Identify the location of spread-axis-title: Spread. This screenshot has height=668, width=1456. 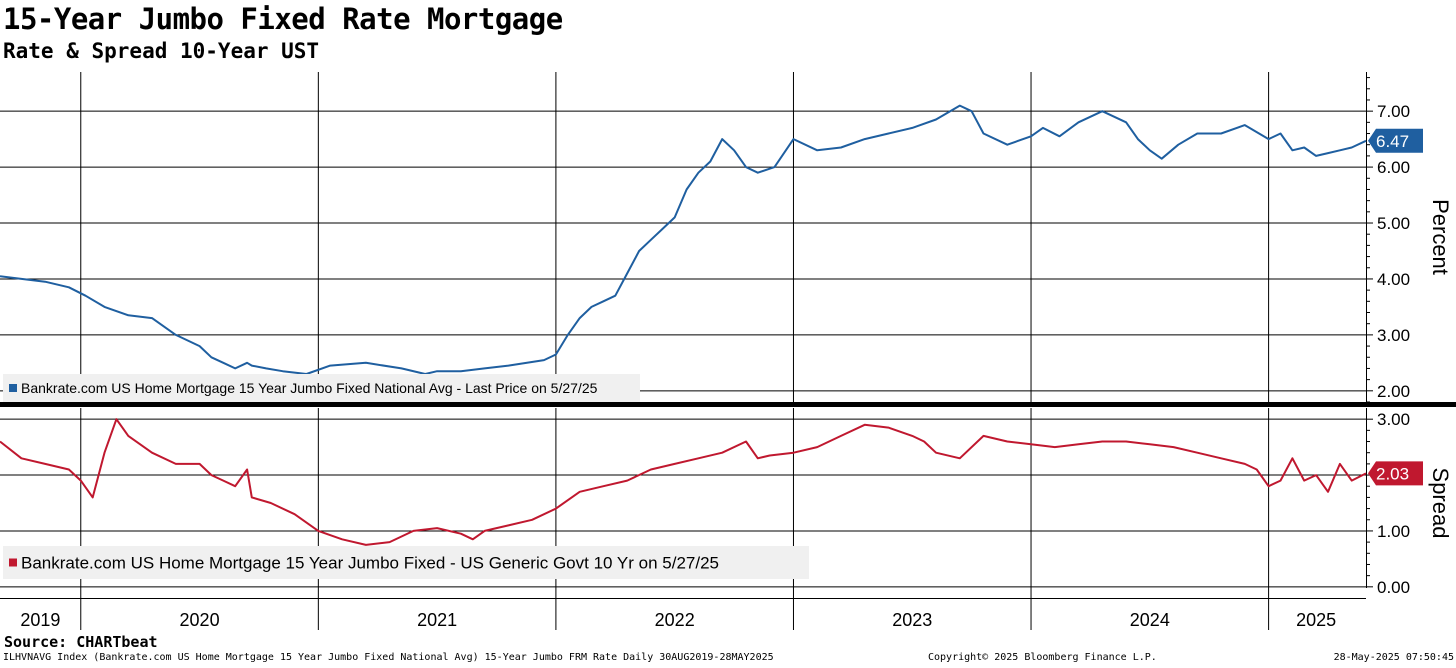
(1440, 503).